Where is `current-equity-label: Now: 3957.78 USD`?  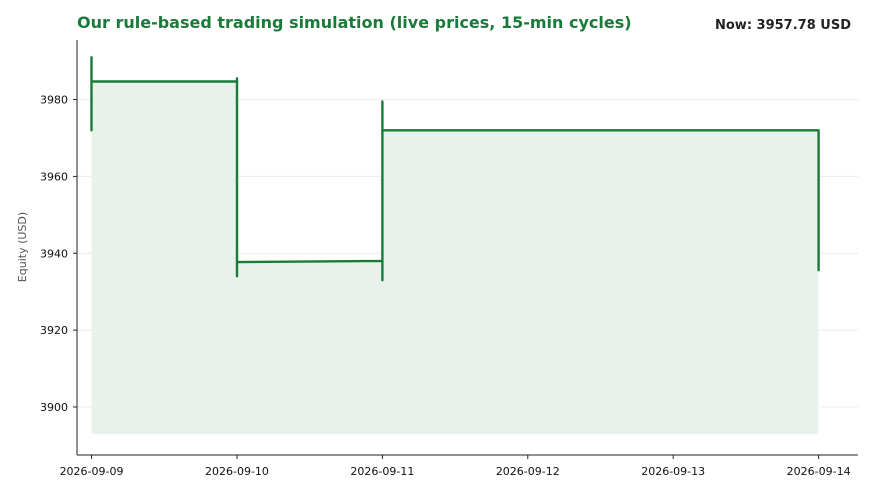
current-equity-label: Now: 3957.78 USD is located at coordinates (783, 25).